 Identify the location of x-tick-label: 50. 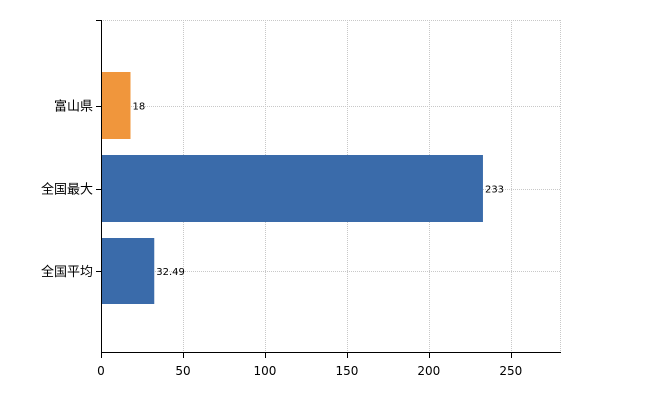
(182, 371).